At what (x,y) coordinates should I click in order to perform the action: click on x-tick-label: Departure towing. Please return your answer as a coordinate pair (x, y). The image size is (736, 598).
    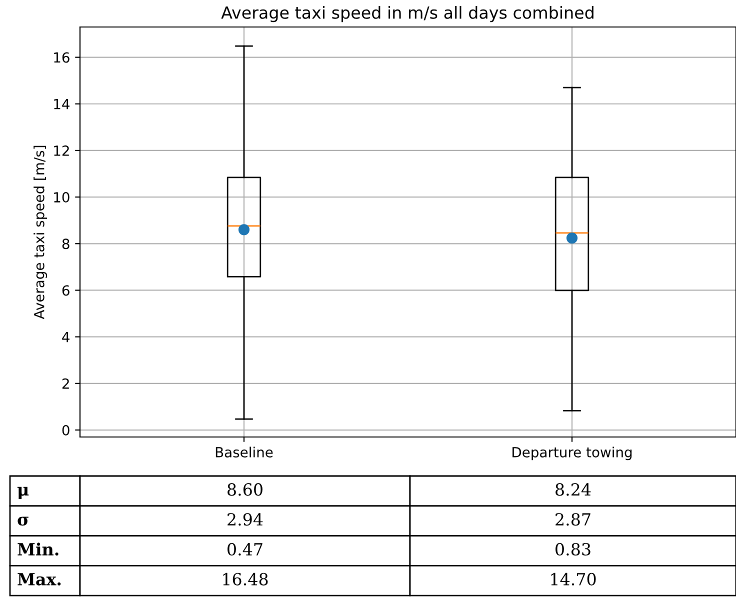
    Looking at the image, I should click on (572, 453).